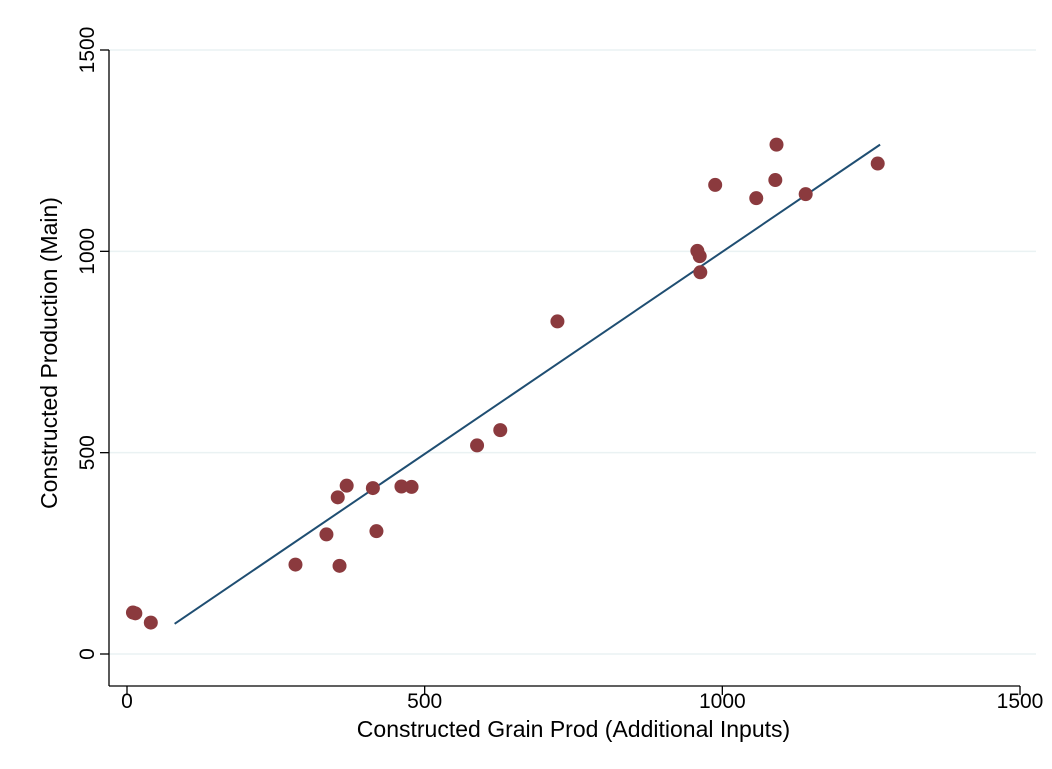 The width and height of the screenshot is (1052, 769). What do you see at coordinates (49, 353) in the screenshot?
I see `y-axis-title: Constructed Production (Main)` at bounding box center [49, 353].